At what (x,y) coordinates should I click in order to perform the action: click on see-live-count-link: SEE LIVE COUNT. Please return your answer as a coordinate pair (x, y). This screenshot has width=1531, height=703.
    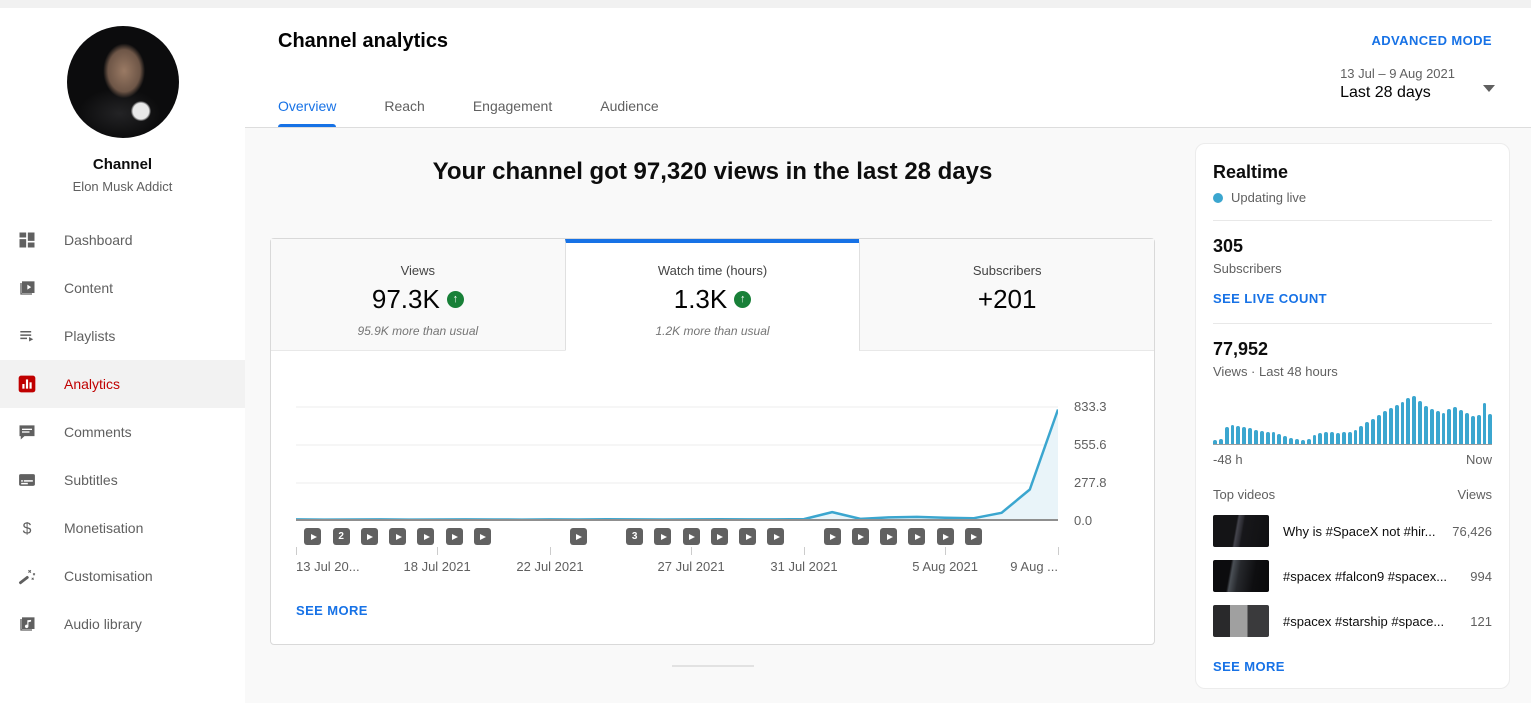
    Looking at the image, I should click on (1270, 298).